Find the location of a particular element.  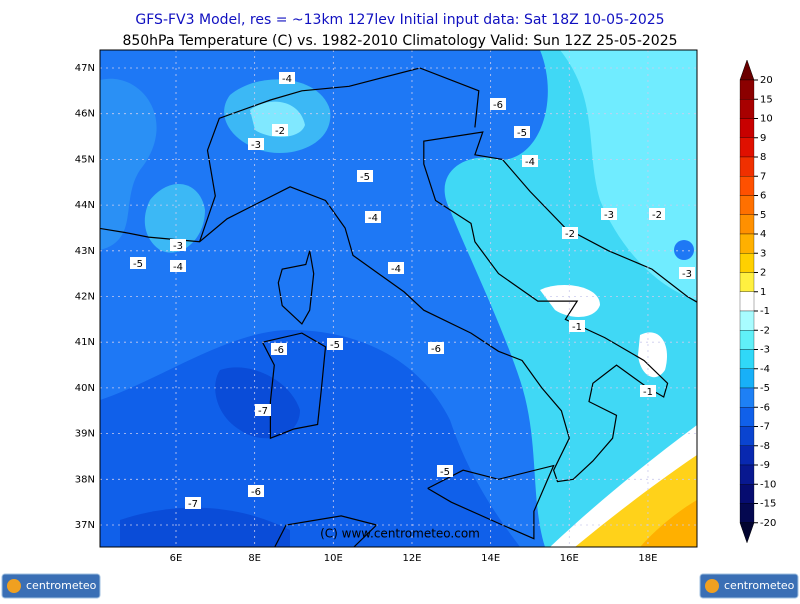

lon-label: 14E is located at coordinates (490, 558).